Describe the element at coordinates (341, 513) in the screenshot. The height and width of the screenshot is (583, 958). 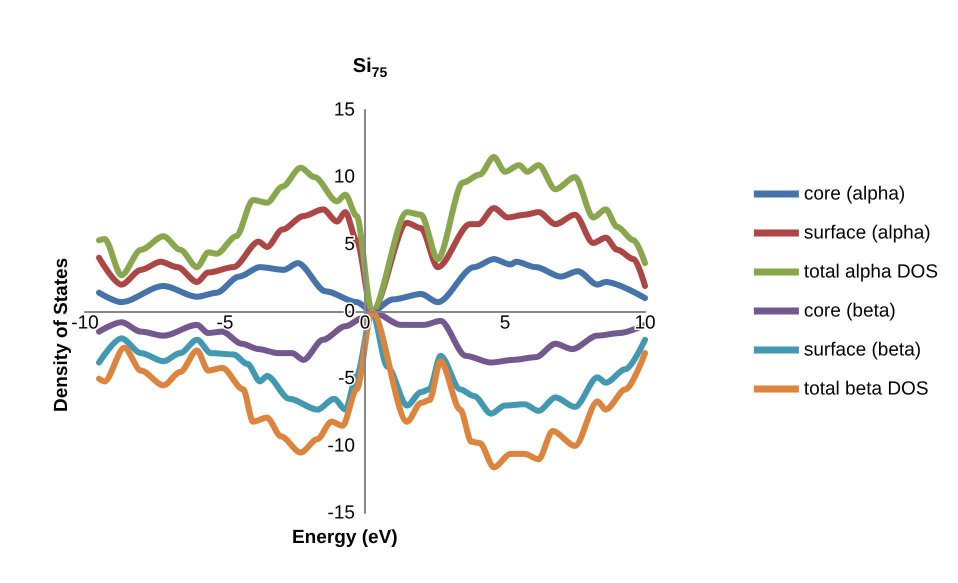
I see `y-tick-label: -15` at that location.